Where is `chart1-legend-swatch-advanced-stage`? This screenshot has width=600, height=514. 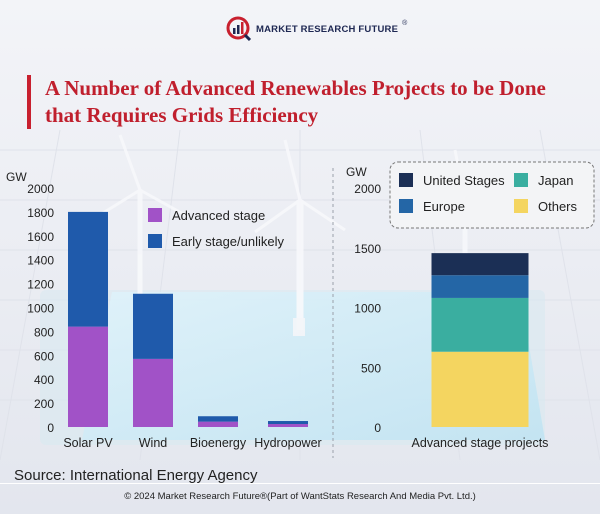
chart1-legend-swatch-advanced-stage is located at coordinates (155, 215).